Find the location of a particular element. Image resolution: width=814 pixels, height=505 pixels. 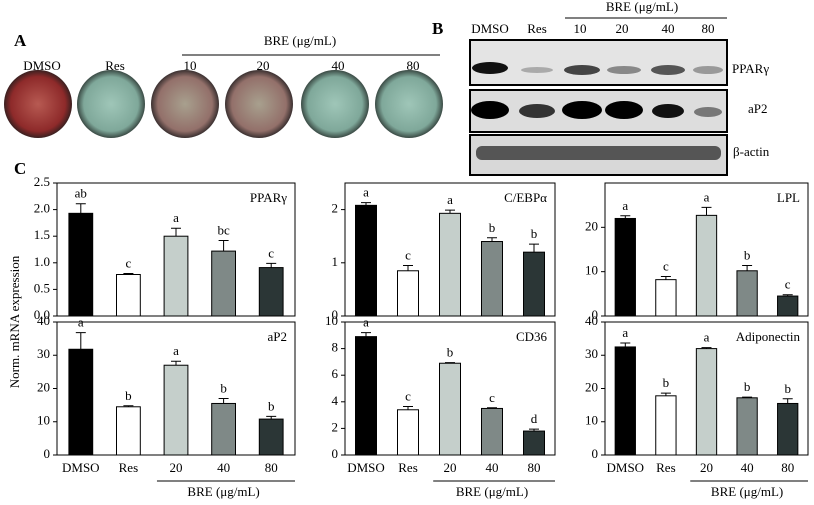

y-tick-label: 1.5 is located at coordinates (42, 234).